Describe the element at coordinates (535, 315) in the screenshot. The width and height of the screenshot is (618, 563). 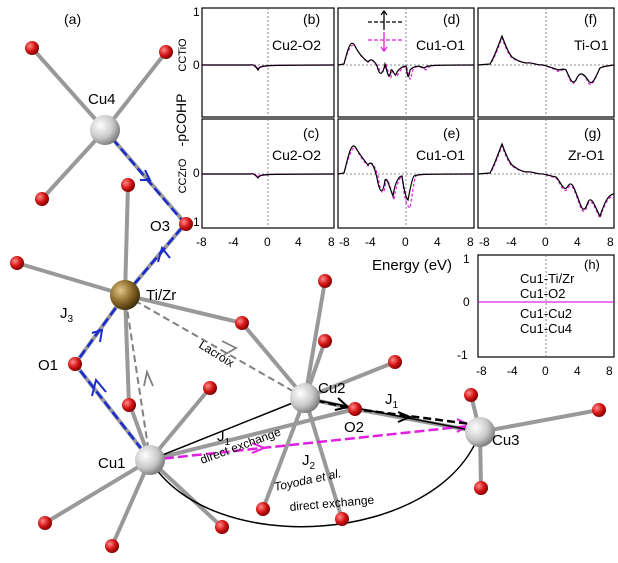
I see `panel-h-ticks: 1 0 -1 -8 -4 0 4 8` at that location.